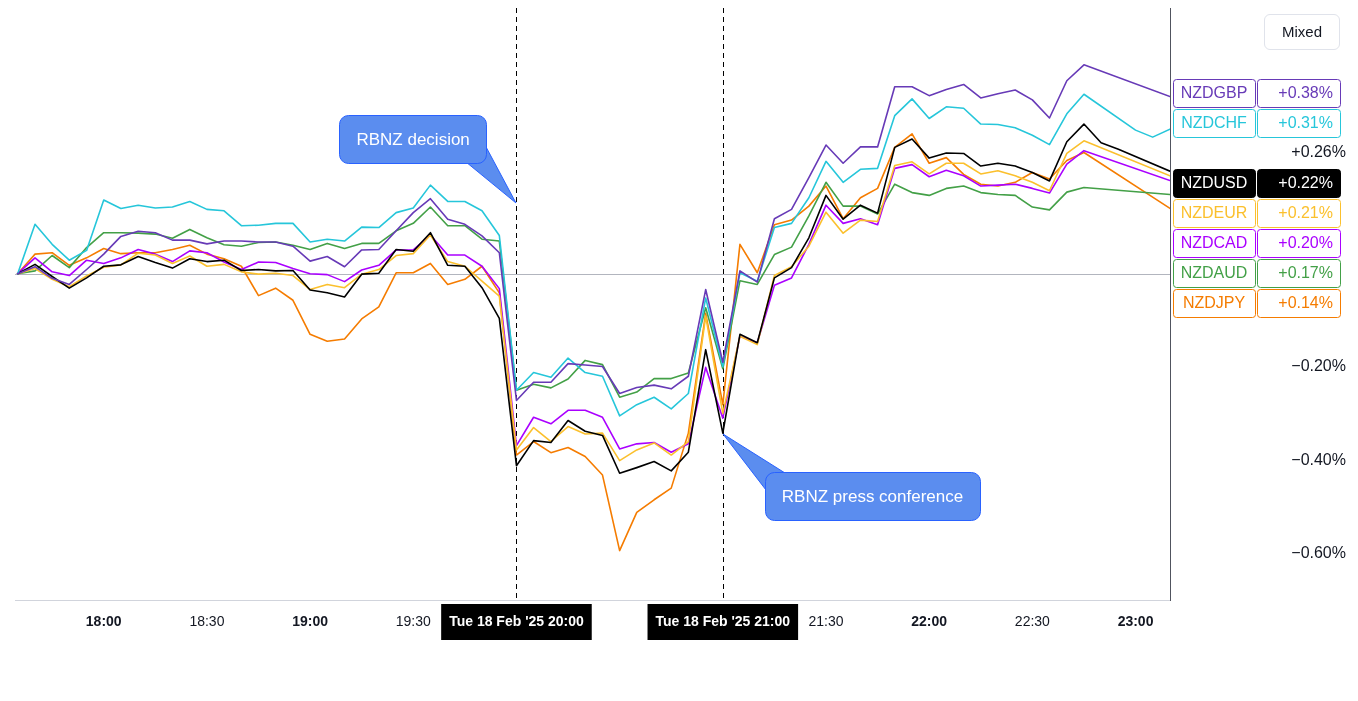  I want to click on text: +0.17%, so click(1305, 272).